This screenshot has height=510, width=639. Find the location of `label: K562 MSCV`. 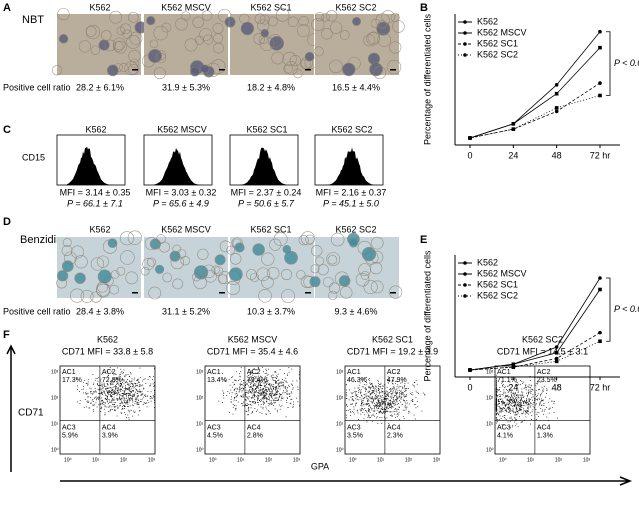

label: K562 MSCV is located at coordinates (186, 229).